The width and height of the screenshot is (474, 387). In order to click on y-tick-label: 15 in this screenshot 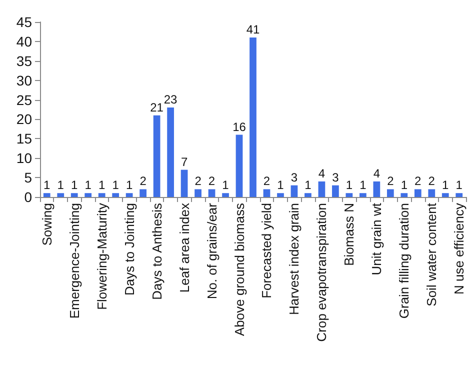, I will do `click(24, 138)`.